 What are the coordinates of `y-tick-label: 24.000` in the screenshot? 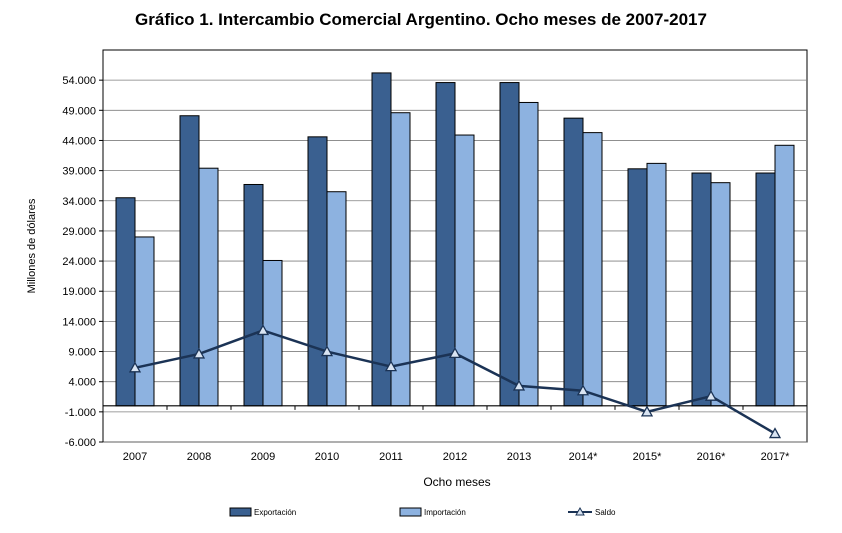 It's located at (79, 262).